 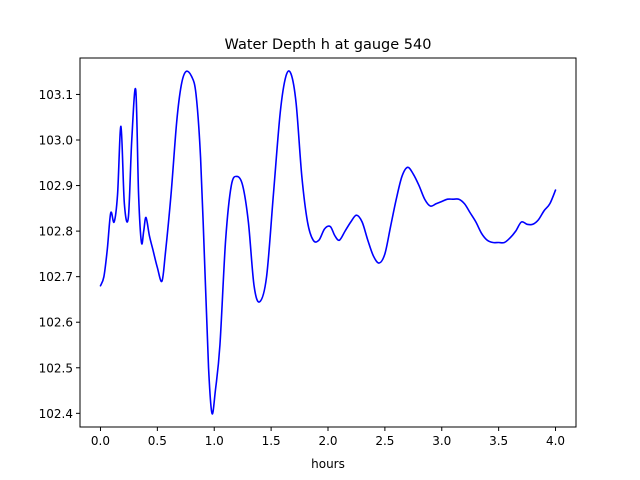 I want to click on y-tick-label: 102.4, so click(x=56, y=414).